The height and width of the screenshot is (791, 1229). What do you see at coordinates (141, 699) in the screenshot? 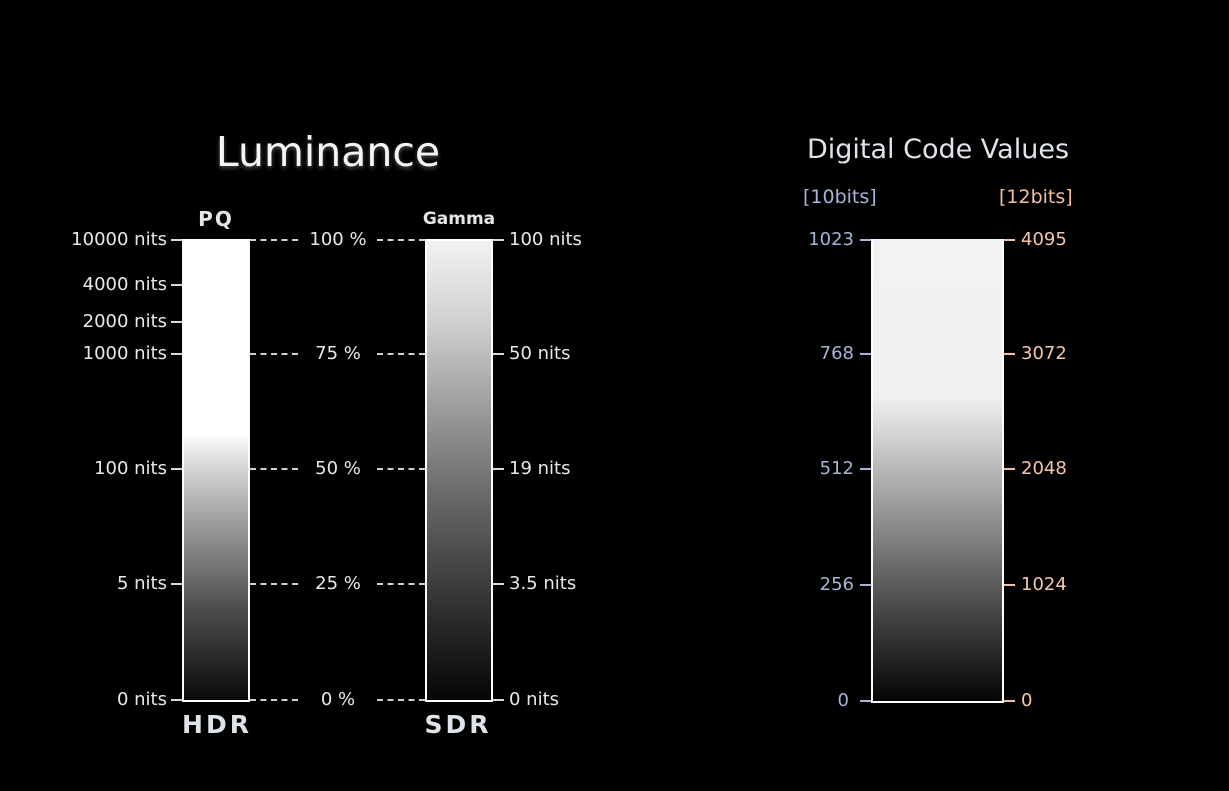
I see `pq-label: 0 nits` at bounding box center [141, 699].